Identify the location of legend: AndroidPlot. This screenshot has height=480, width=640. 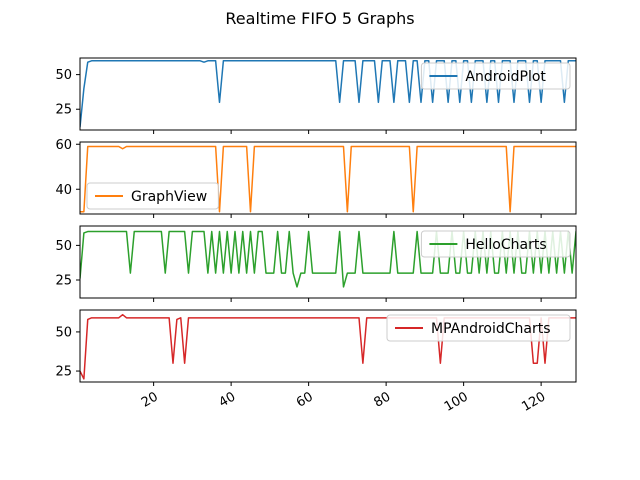
(495, 76).